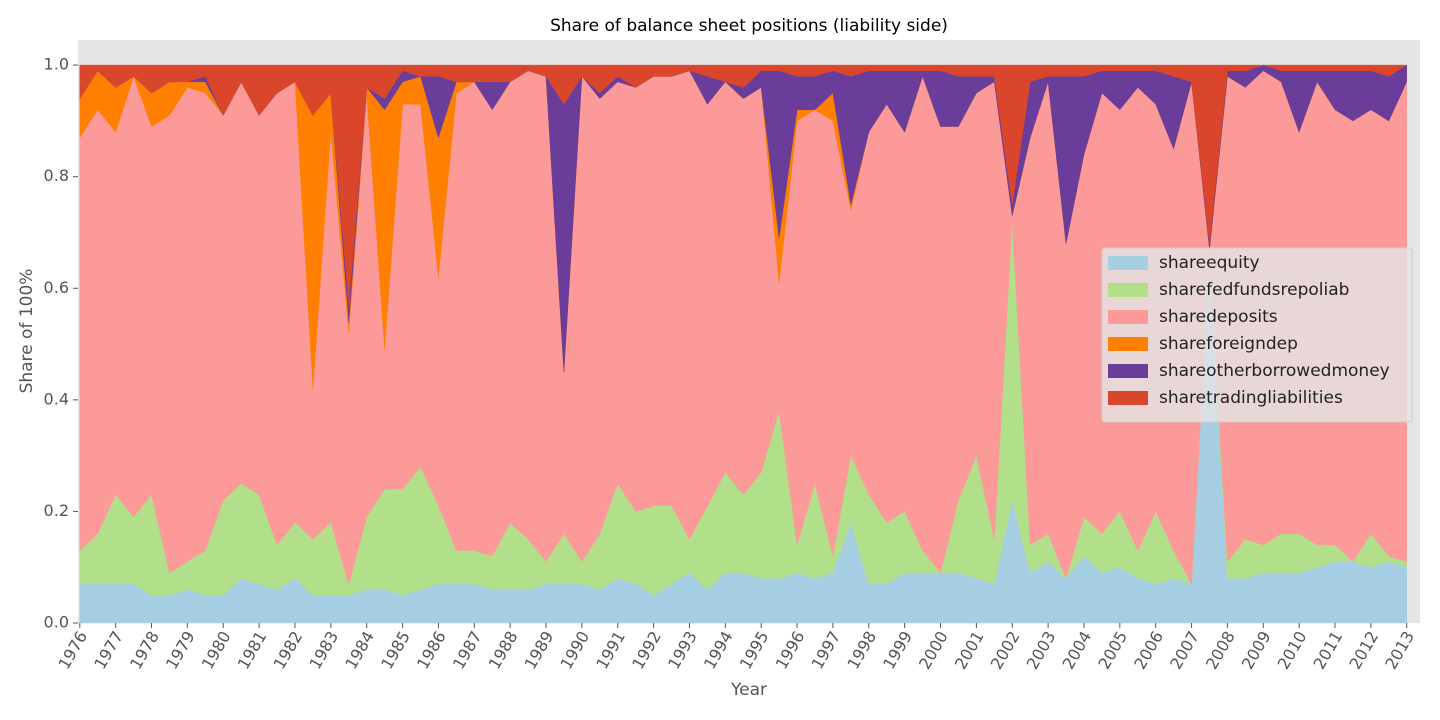 The width and height of the screenshot is (1440, 720). Describe the element at coordinates (610, 650) in the screenshot. I see `x-tick-label: 1991` at that location.